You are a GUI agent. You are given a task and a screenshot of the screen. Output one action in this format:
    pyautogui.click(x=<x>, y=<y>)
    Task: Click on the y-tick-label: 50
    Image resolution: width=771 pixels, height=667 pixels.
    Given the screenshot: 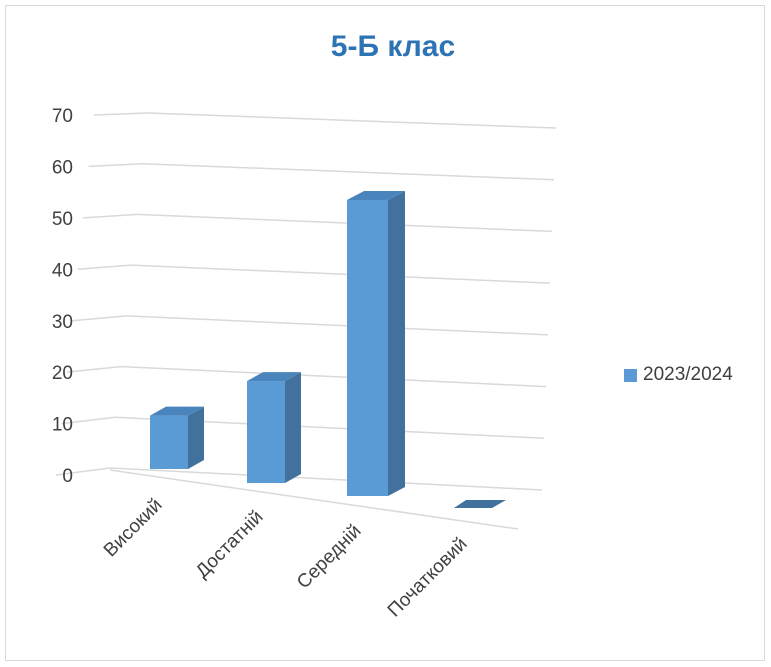 What is the action you would take?
    pyautogui.click(x=62, y=219)
    